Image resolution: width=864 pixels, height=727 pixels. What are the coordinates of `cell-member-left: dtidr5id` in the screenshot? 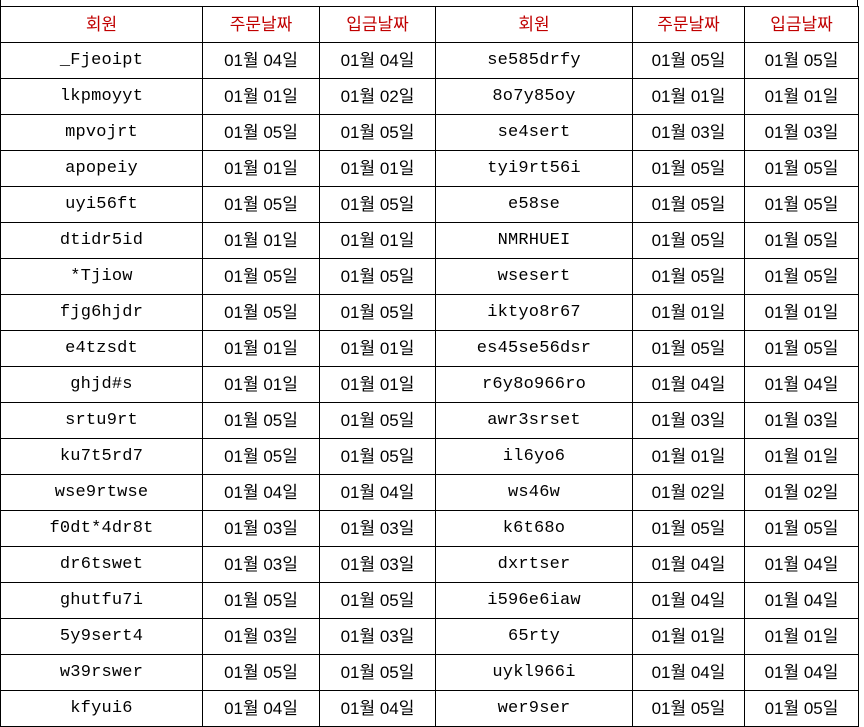 It's located at (101, 240).